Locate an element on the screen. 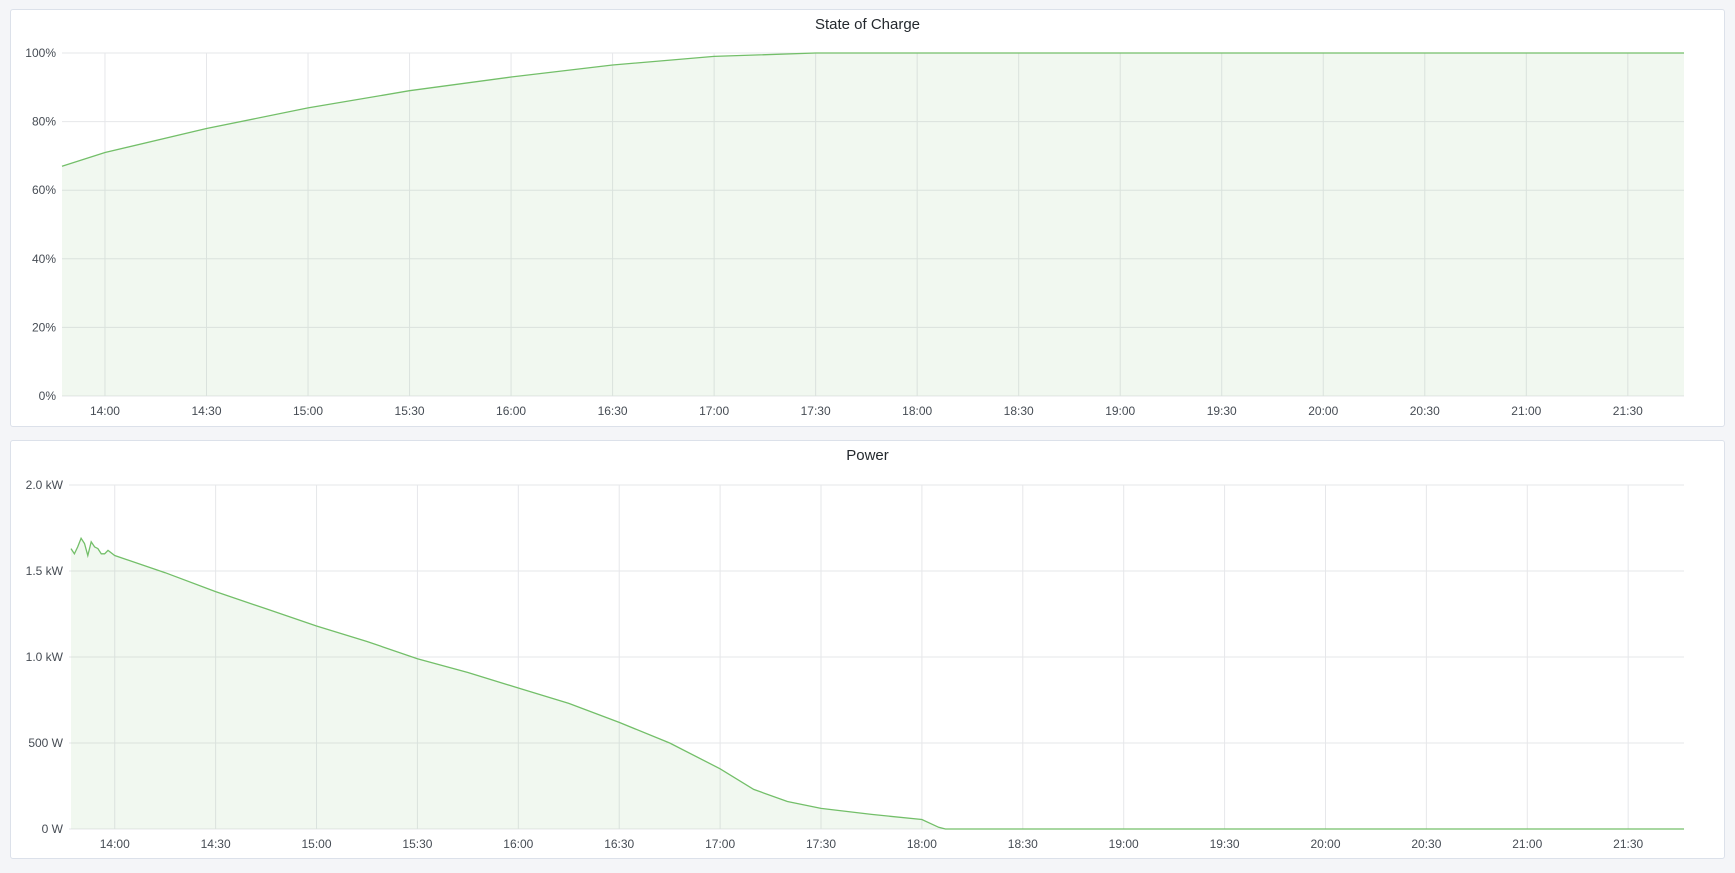  y-tick-label: 2.0 kW is located at coordinates (45, 485).